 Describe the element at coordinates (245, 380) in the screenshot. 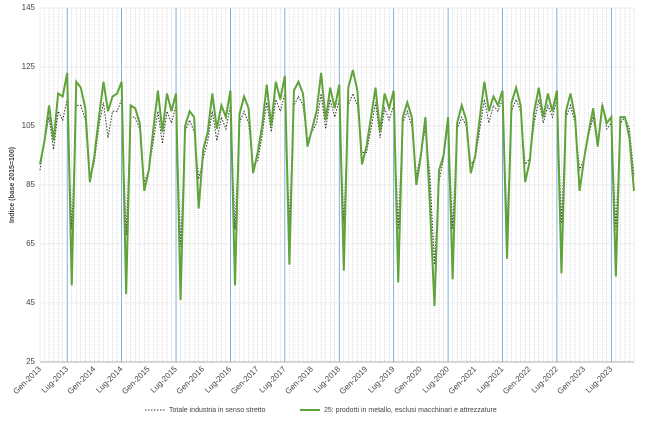

I see `x-tick-label: Gen-2017` at that location.